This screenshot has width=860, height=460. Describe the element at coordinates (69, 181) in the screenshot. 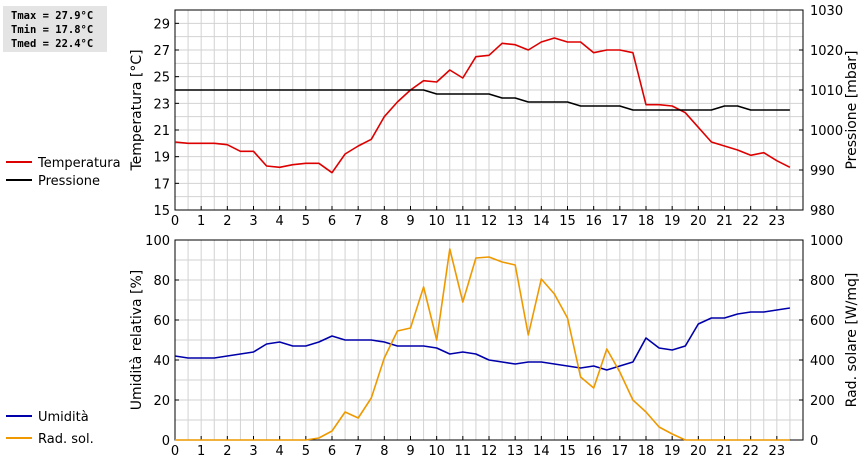

I see `legend-label: Pressione` at that location.